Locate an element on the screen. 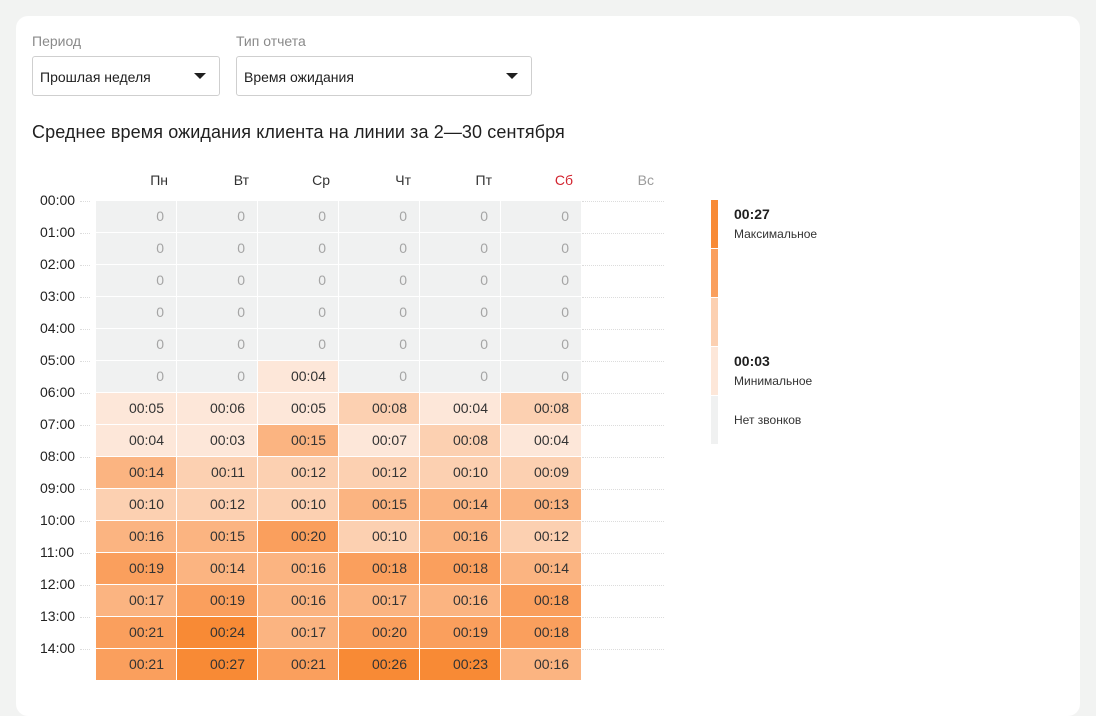  hour-label: 06:00 is located at coordinates (58, 392).